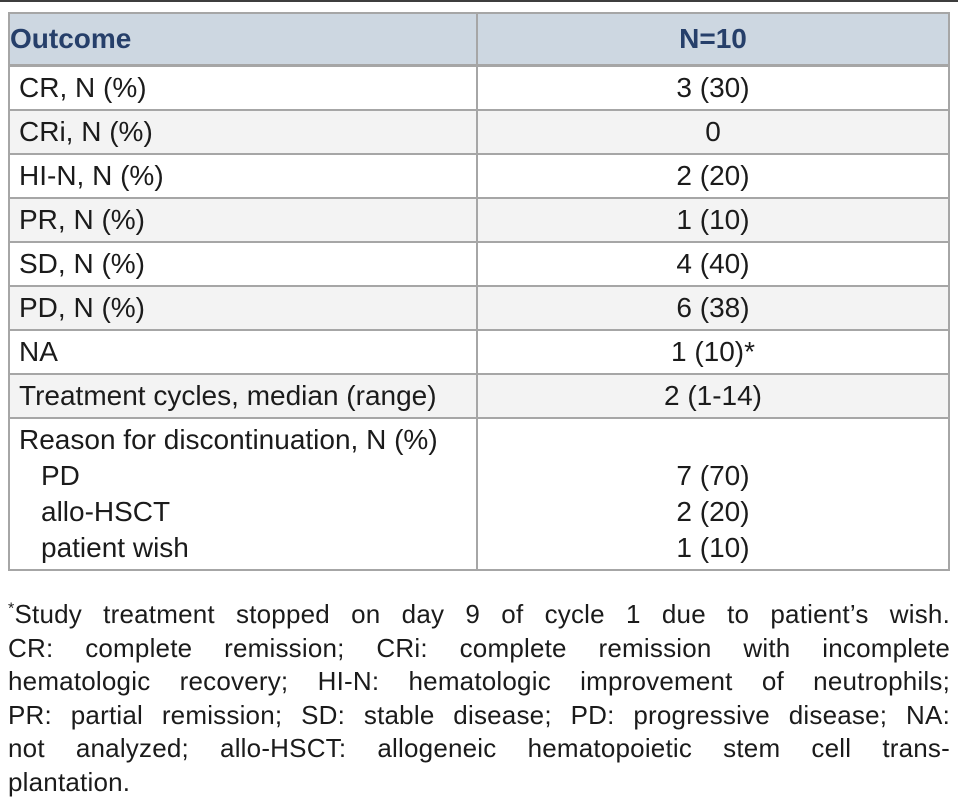 This screenshot has width=958, height=808. I want to click on outcome-label: Reason for discontinuation, N (%), so click(228, 439).